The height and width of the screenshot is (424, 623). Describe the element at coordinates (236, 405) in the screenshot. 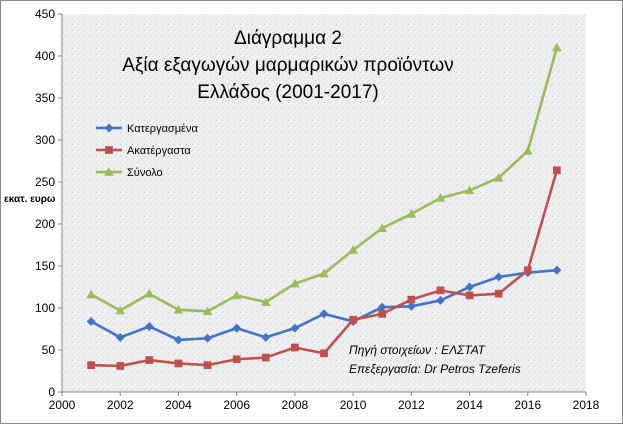

I see `x-tick-label: 2006` at that location.